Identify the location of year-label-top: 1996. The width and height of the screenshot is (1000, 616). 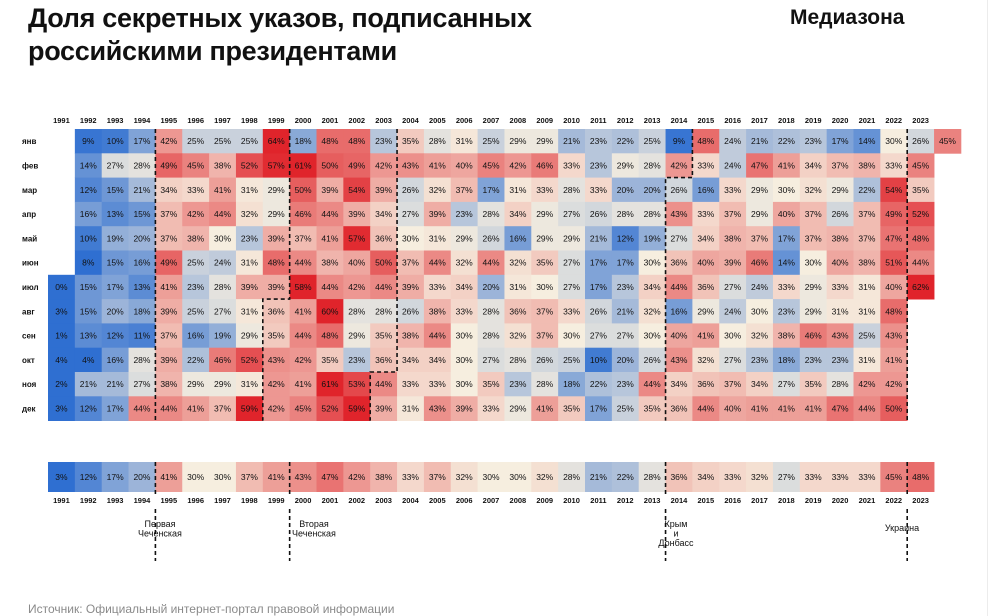
(195, 120).